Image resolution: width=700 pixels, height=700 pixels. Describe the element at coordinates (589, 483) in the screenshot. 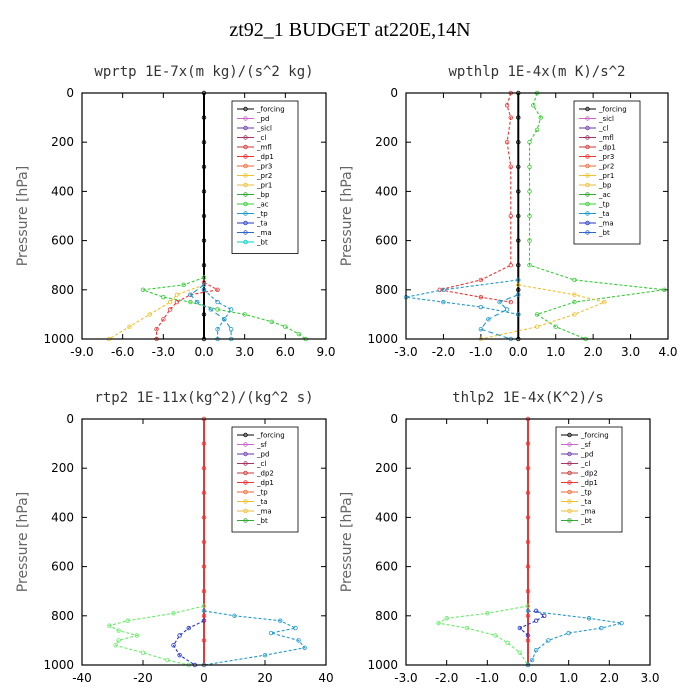

I see `legend-label: _dp1` at that location.